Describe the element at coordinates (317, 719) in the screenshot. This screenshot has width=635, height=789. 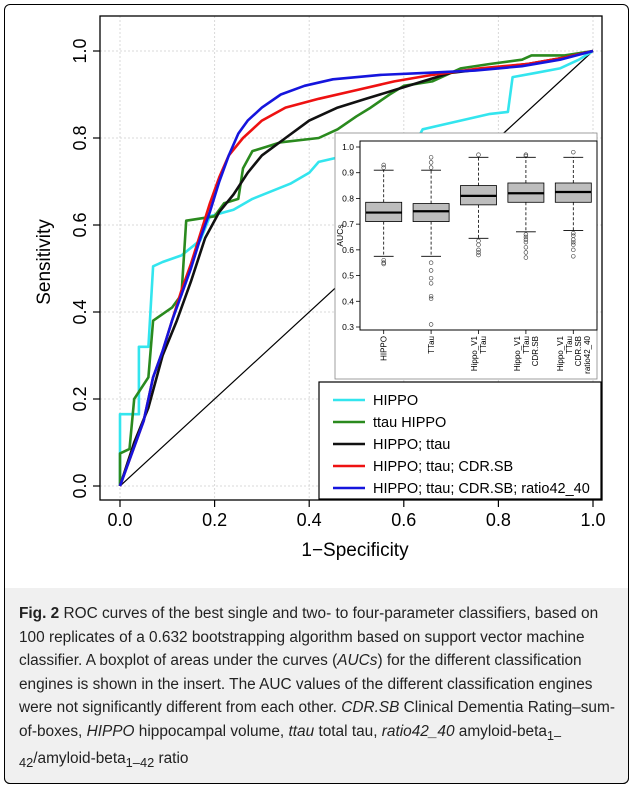
I see `caption-text-3: Clinical Dementia Rating–sum-of-boxes,` at that location.